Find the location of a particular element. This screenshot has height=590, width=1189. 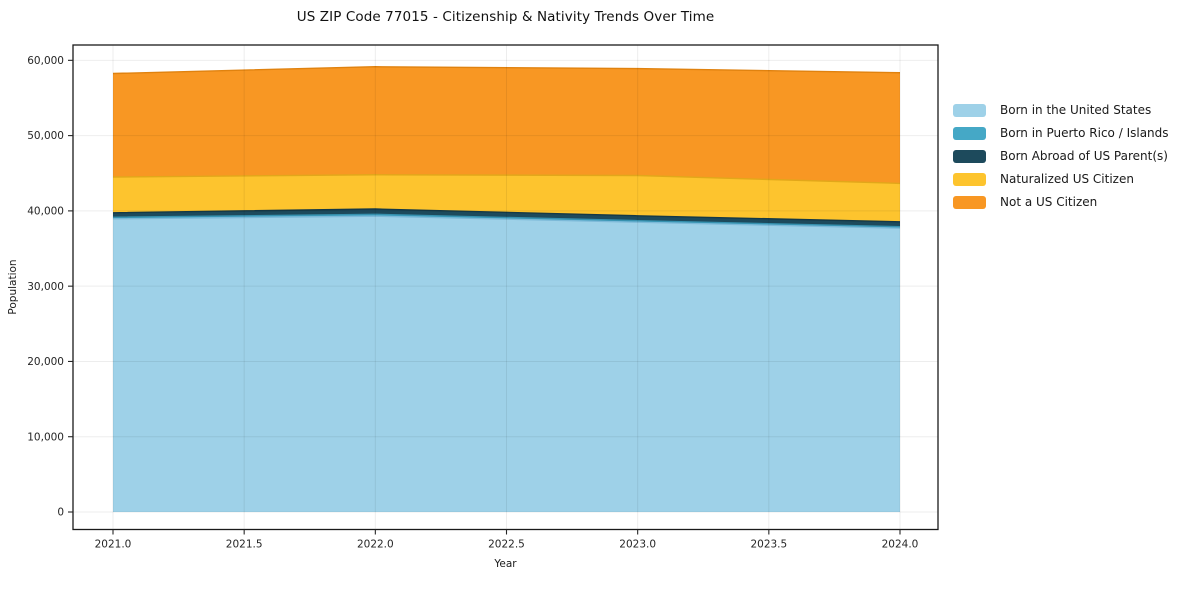

legend-label: Born Abroad of US Parent(s) is located at coordinates (1084, 156).